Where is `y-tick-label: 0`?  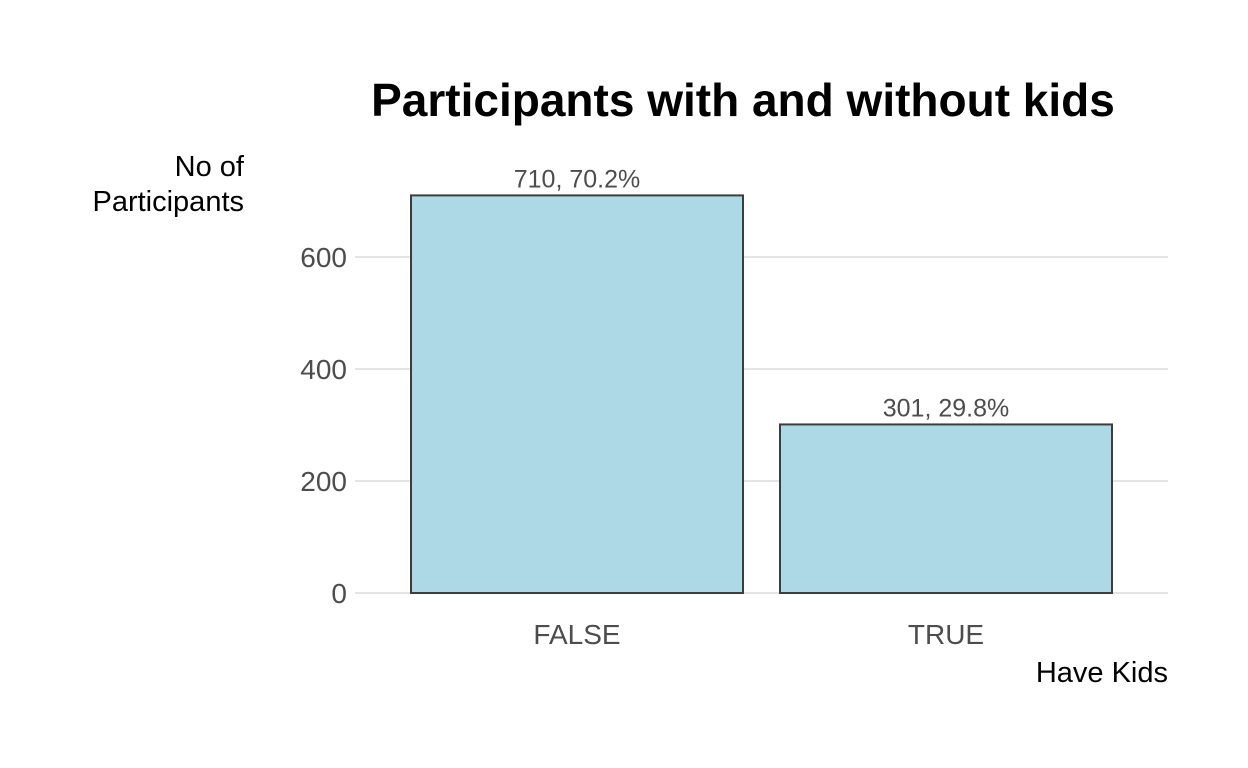
y-tick-label: 0 is located at coordinates (339, 593).